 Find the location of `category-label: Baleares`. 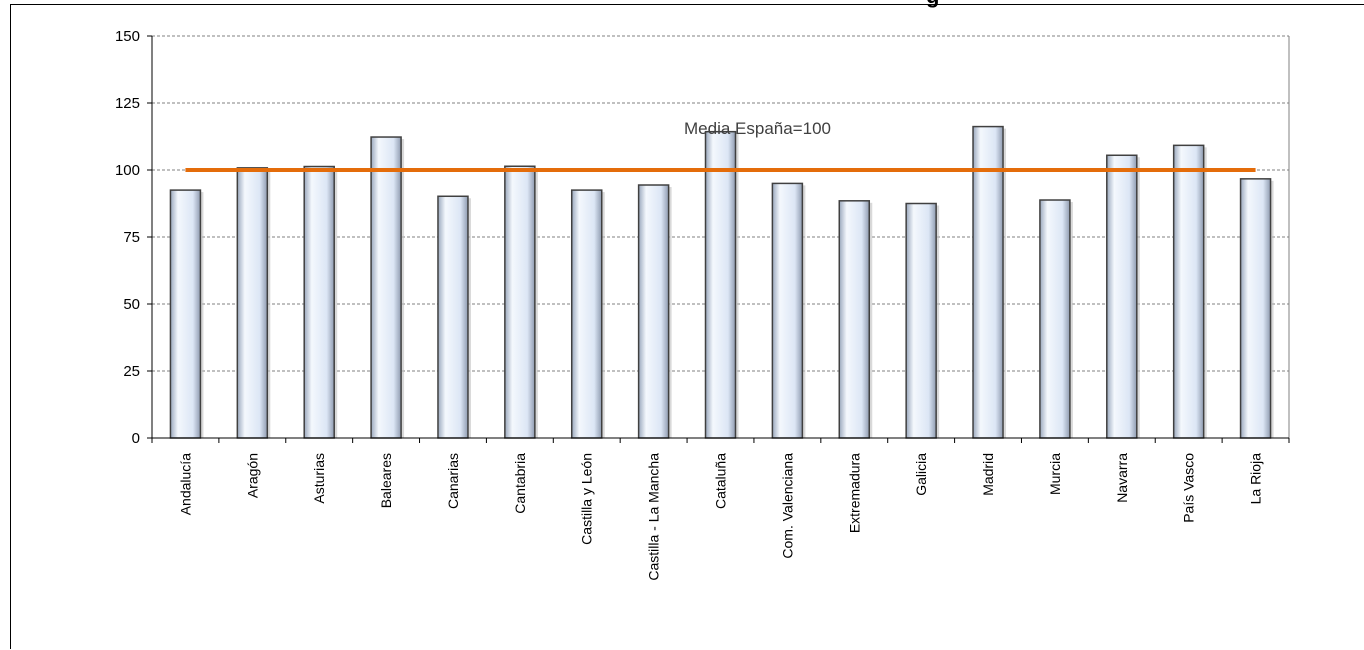

category-label: Baleares is located at coordinates (386, 480).